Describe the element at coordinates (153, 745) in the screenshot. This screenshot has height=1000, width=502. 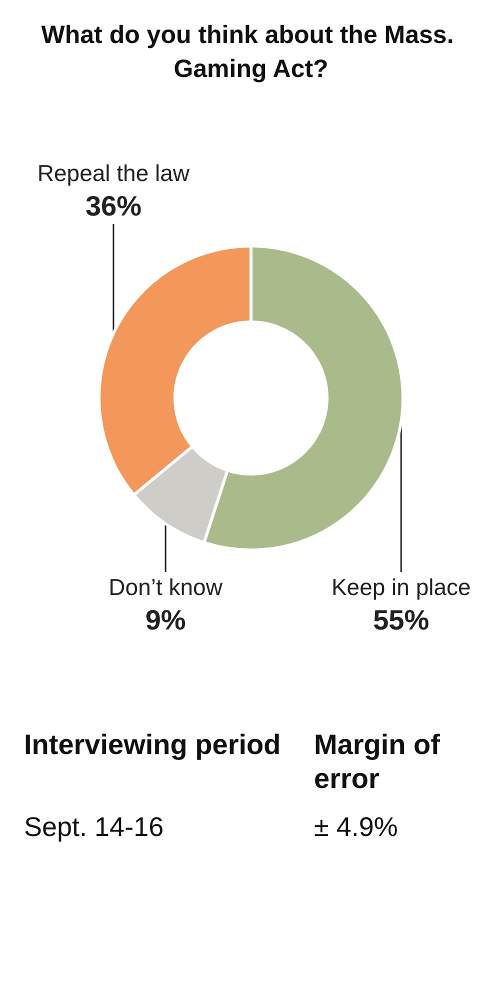
I see `text: Interviewing period` at that location.